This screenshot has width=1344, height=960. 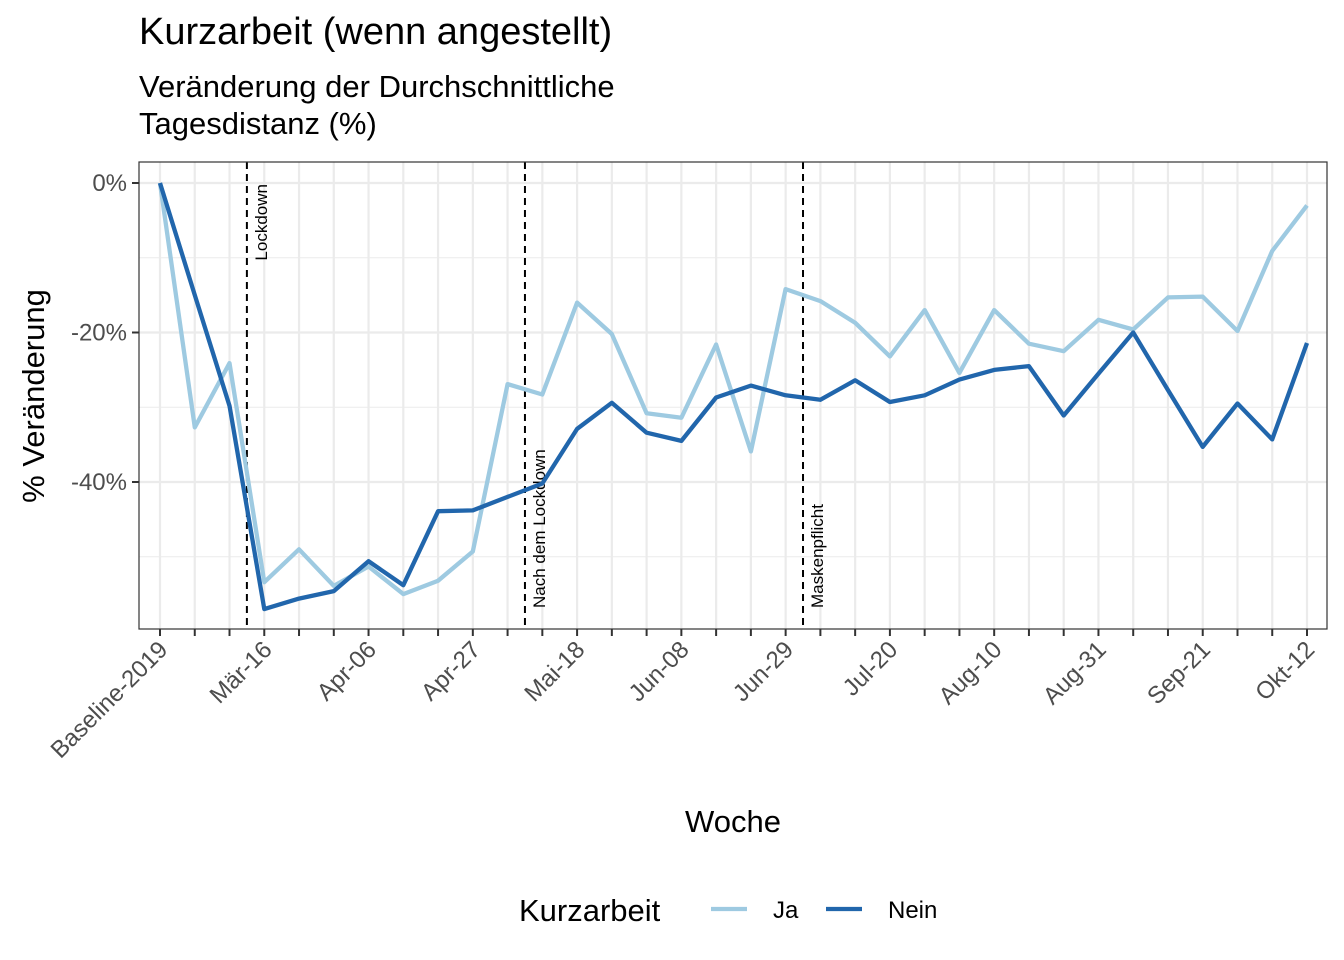 I want to click on x-tick-label: Baseline-2019, so click(x=110, y=700).